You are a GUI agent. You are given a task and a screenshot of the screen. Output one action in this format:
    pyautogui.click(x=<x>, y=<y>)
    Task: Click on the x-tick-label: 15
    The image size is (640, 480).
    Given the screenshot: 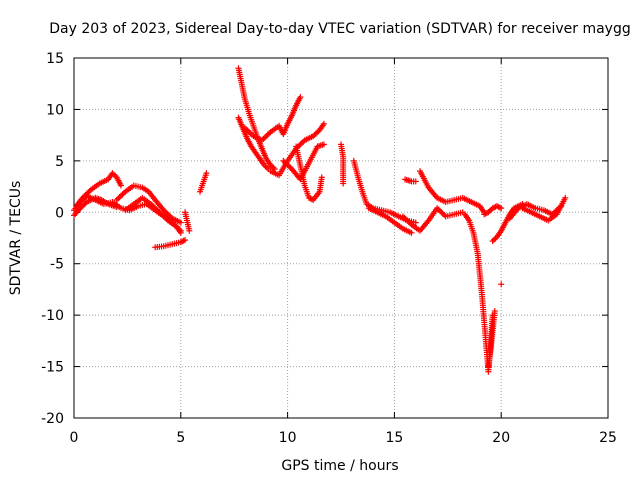 What is the action you would take?
    pyautogui.click(x=394, y=438)
    